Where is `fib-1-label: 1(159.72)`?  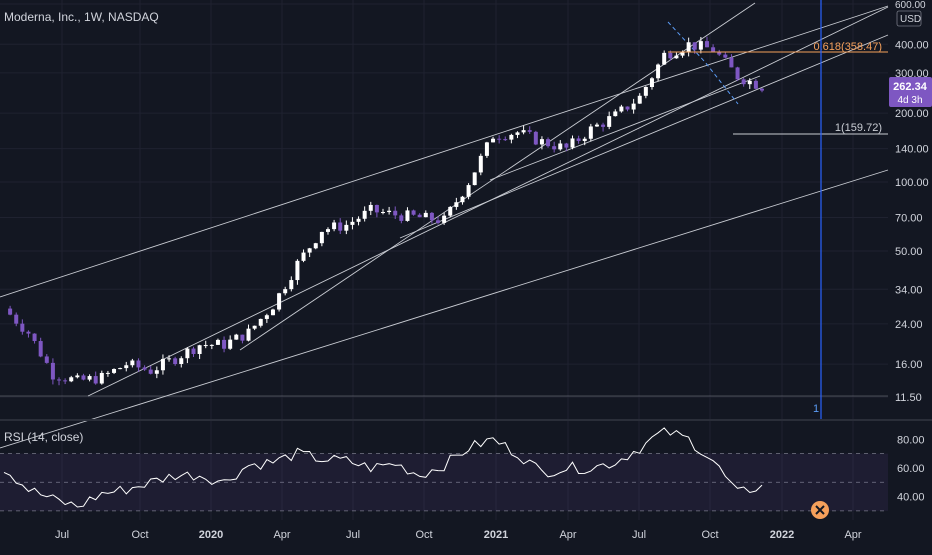 fib-1-label: 1(159.72) is located at coordinates (858, 128).